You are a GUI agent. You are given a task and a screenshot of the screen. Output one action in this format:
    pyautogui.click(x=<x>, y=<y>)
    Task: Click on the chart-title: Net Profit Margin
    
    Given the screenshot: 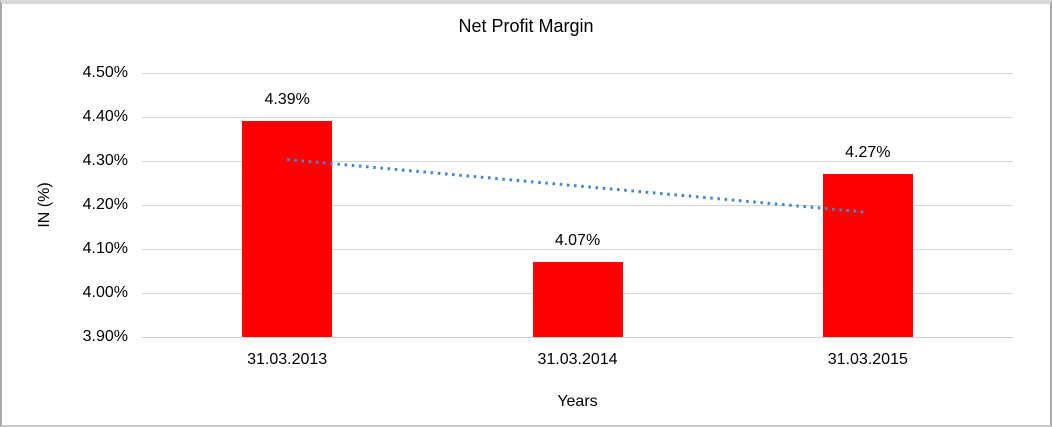 What is the action you would take?
    pyautogui.click(x=526, y=26)
    